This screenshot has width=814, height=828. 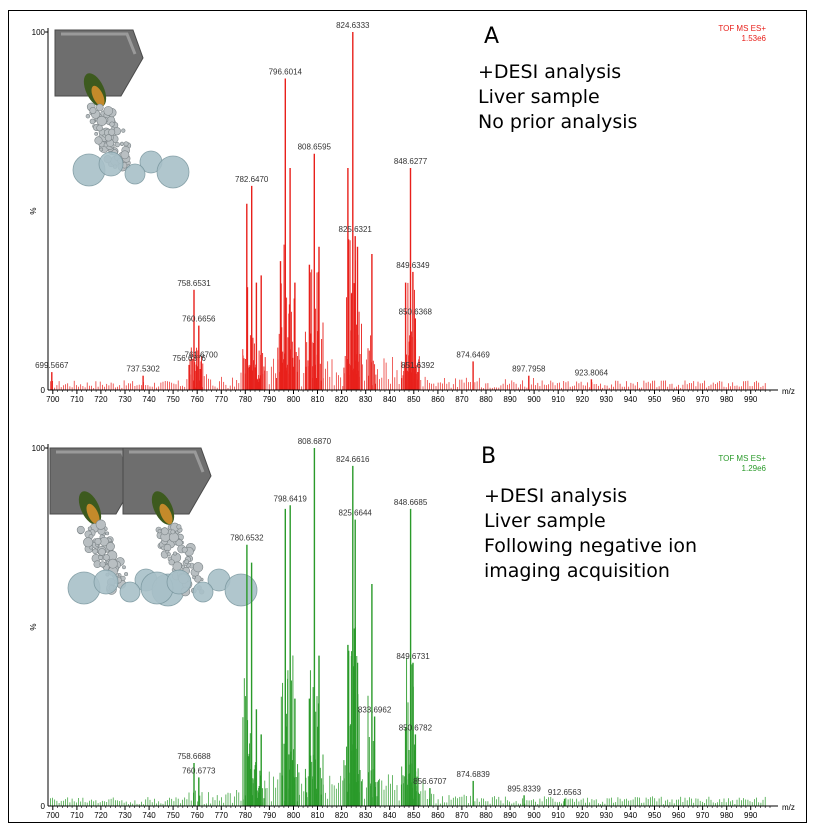 What do you see at coordinates (529, 369) in the screenshot?
I see `peak-label: 897.7958` at bounding box center [529, 369].